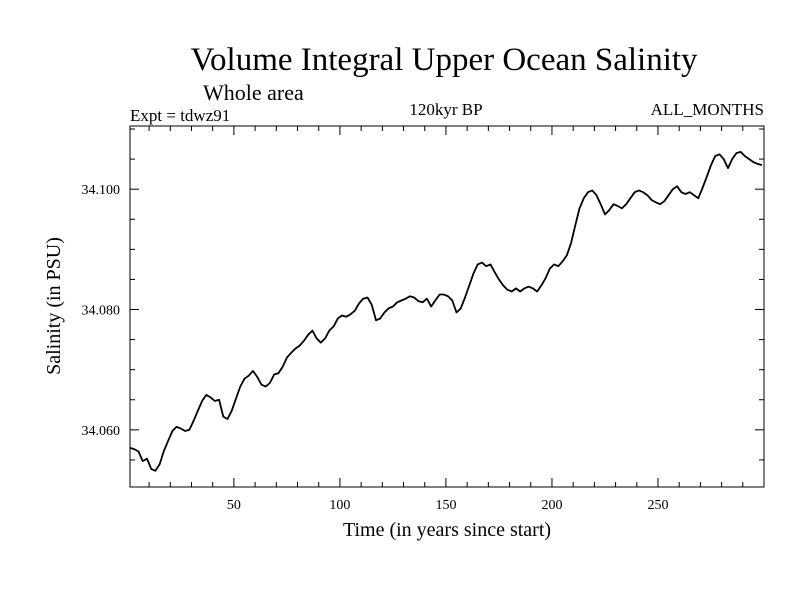 This screenshot has width=800, height=600. What do you see at coordinates (445, 109) in the screenshot?
I see `period-label: 120kyr BP` at bounding box center [445, 109].